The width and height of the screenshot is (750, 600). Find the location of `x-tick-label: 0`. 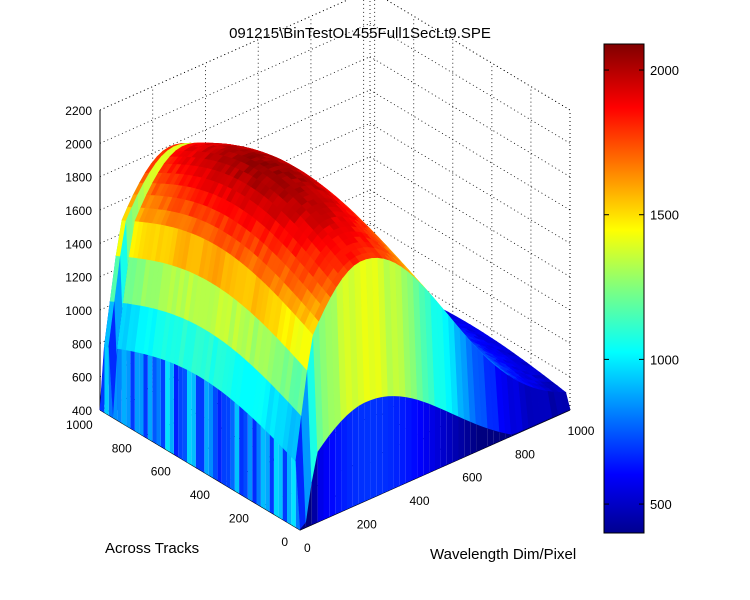

x-tick-label: 0 is located at coordinates (307, 548).